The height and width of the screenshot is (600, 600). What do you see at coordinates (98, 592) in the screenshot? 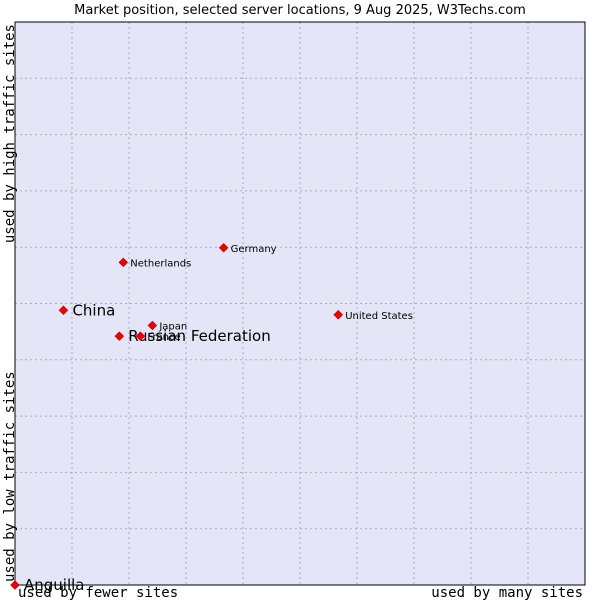
I see `x-axis-label-left: used by fewer sites` at bounding box center [98, 592].